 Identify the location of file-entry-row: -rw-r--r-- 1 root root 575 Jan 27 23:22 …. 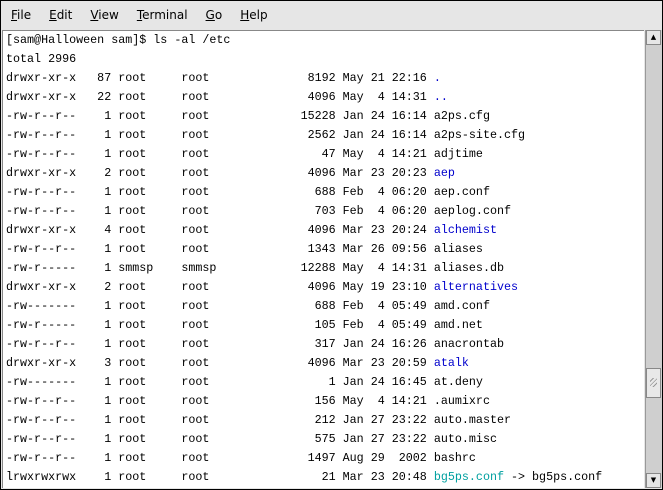
(325, 439).